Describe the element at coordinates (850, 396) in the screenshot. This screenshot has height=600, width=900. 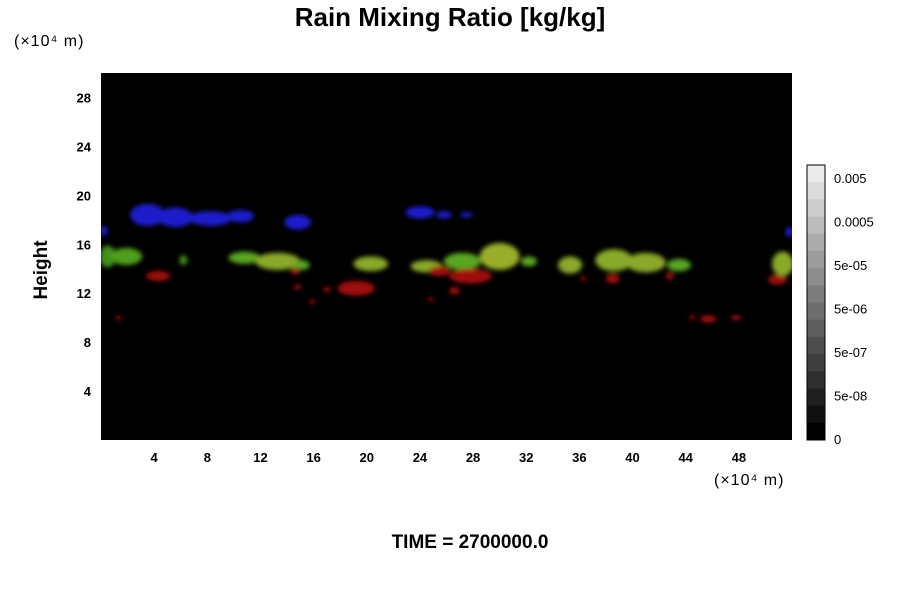
I see `colorbar-label: 5e-08` at that location.